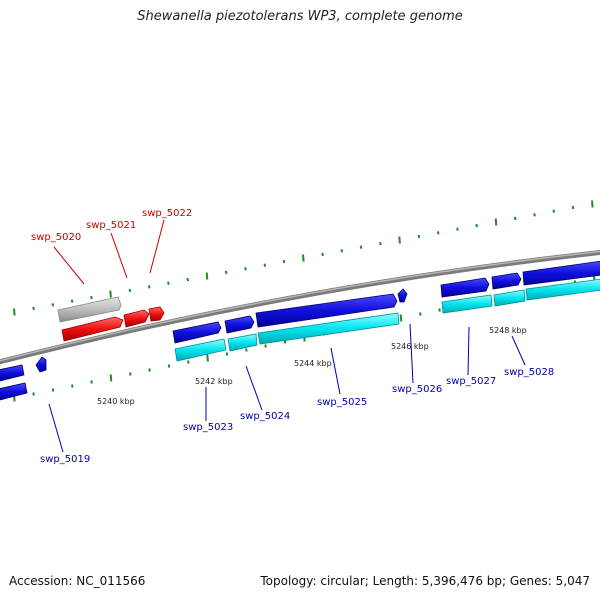 This screenshot has width=600, height=600. Describe the element at coordinates (471, 381) in the screenshot. I see `gene-label-swp_5027: swp_5027` at that location.